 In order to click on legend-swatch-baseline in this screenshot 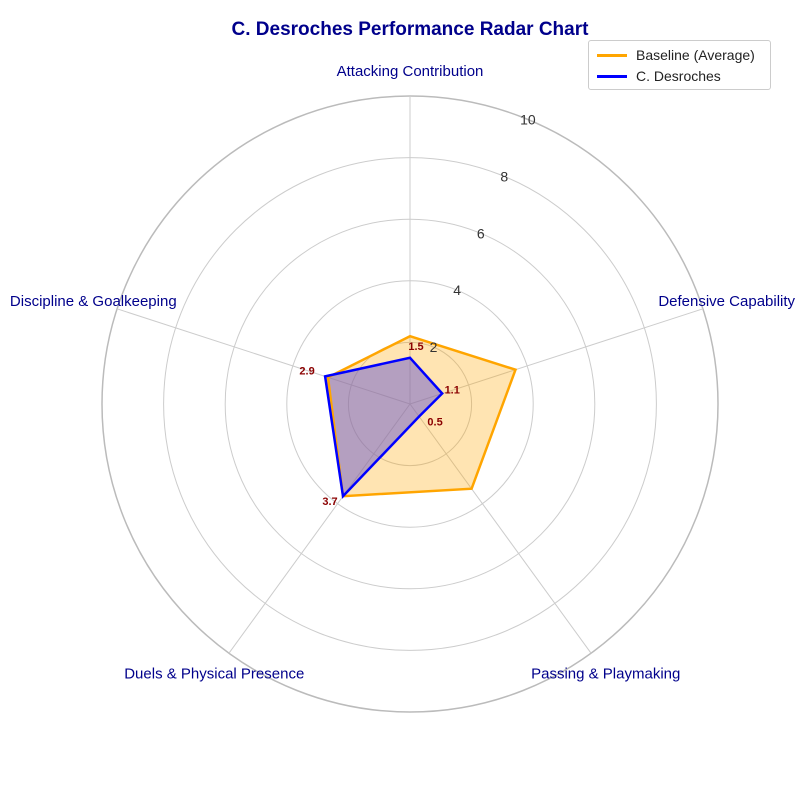, I will do `click(612, 55)`.